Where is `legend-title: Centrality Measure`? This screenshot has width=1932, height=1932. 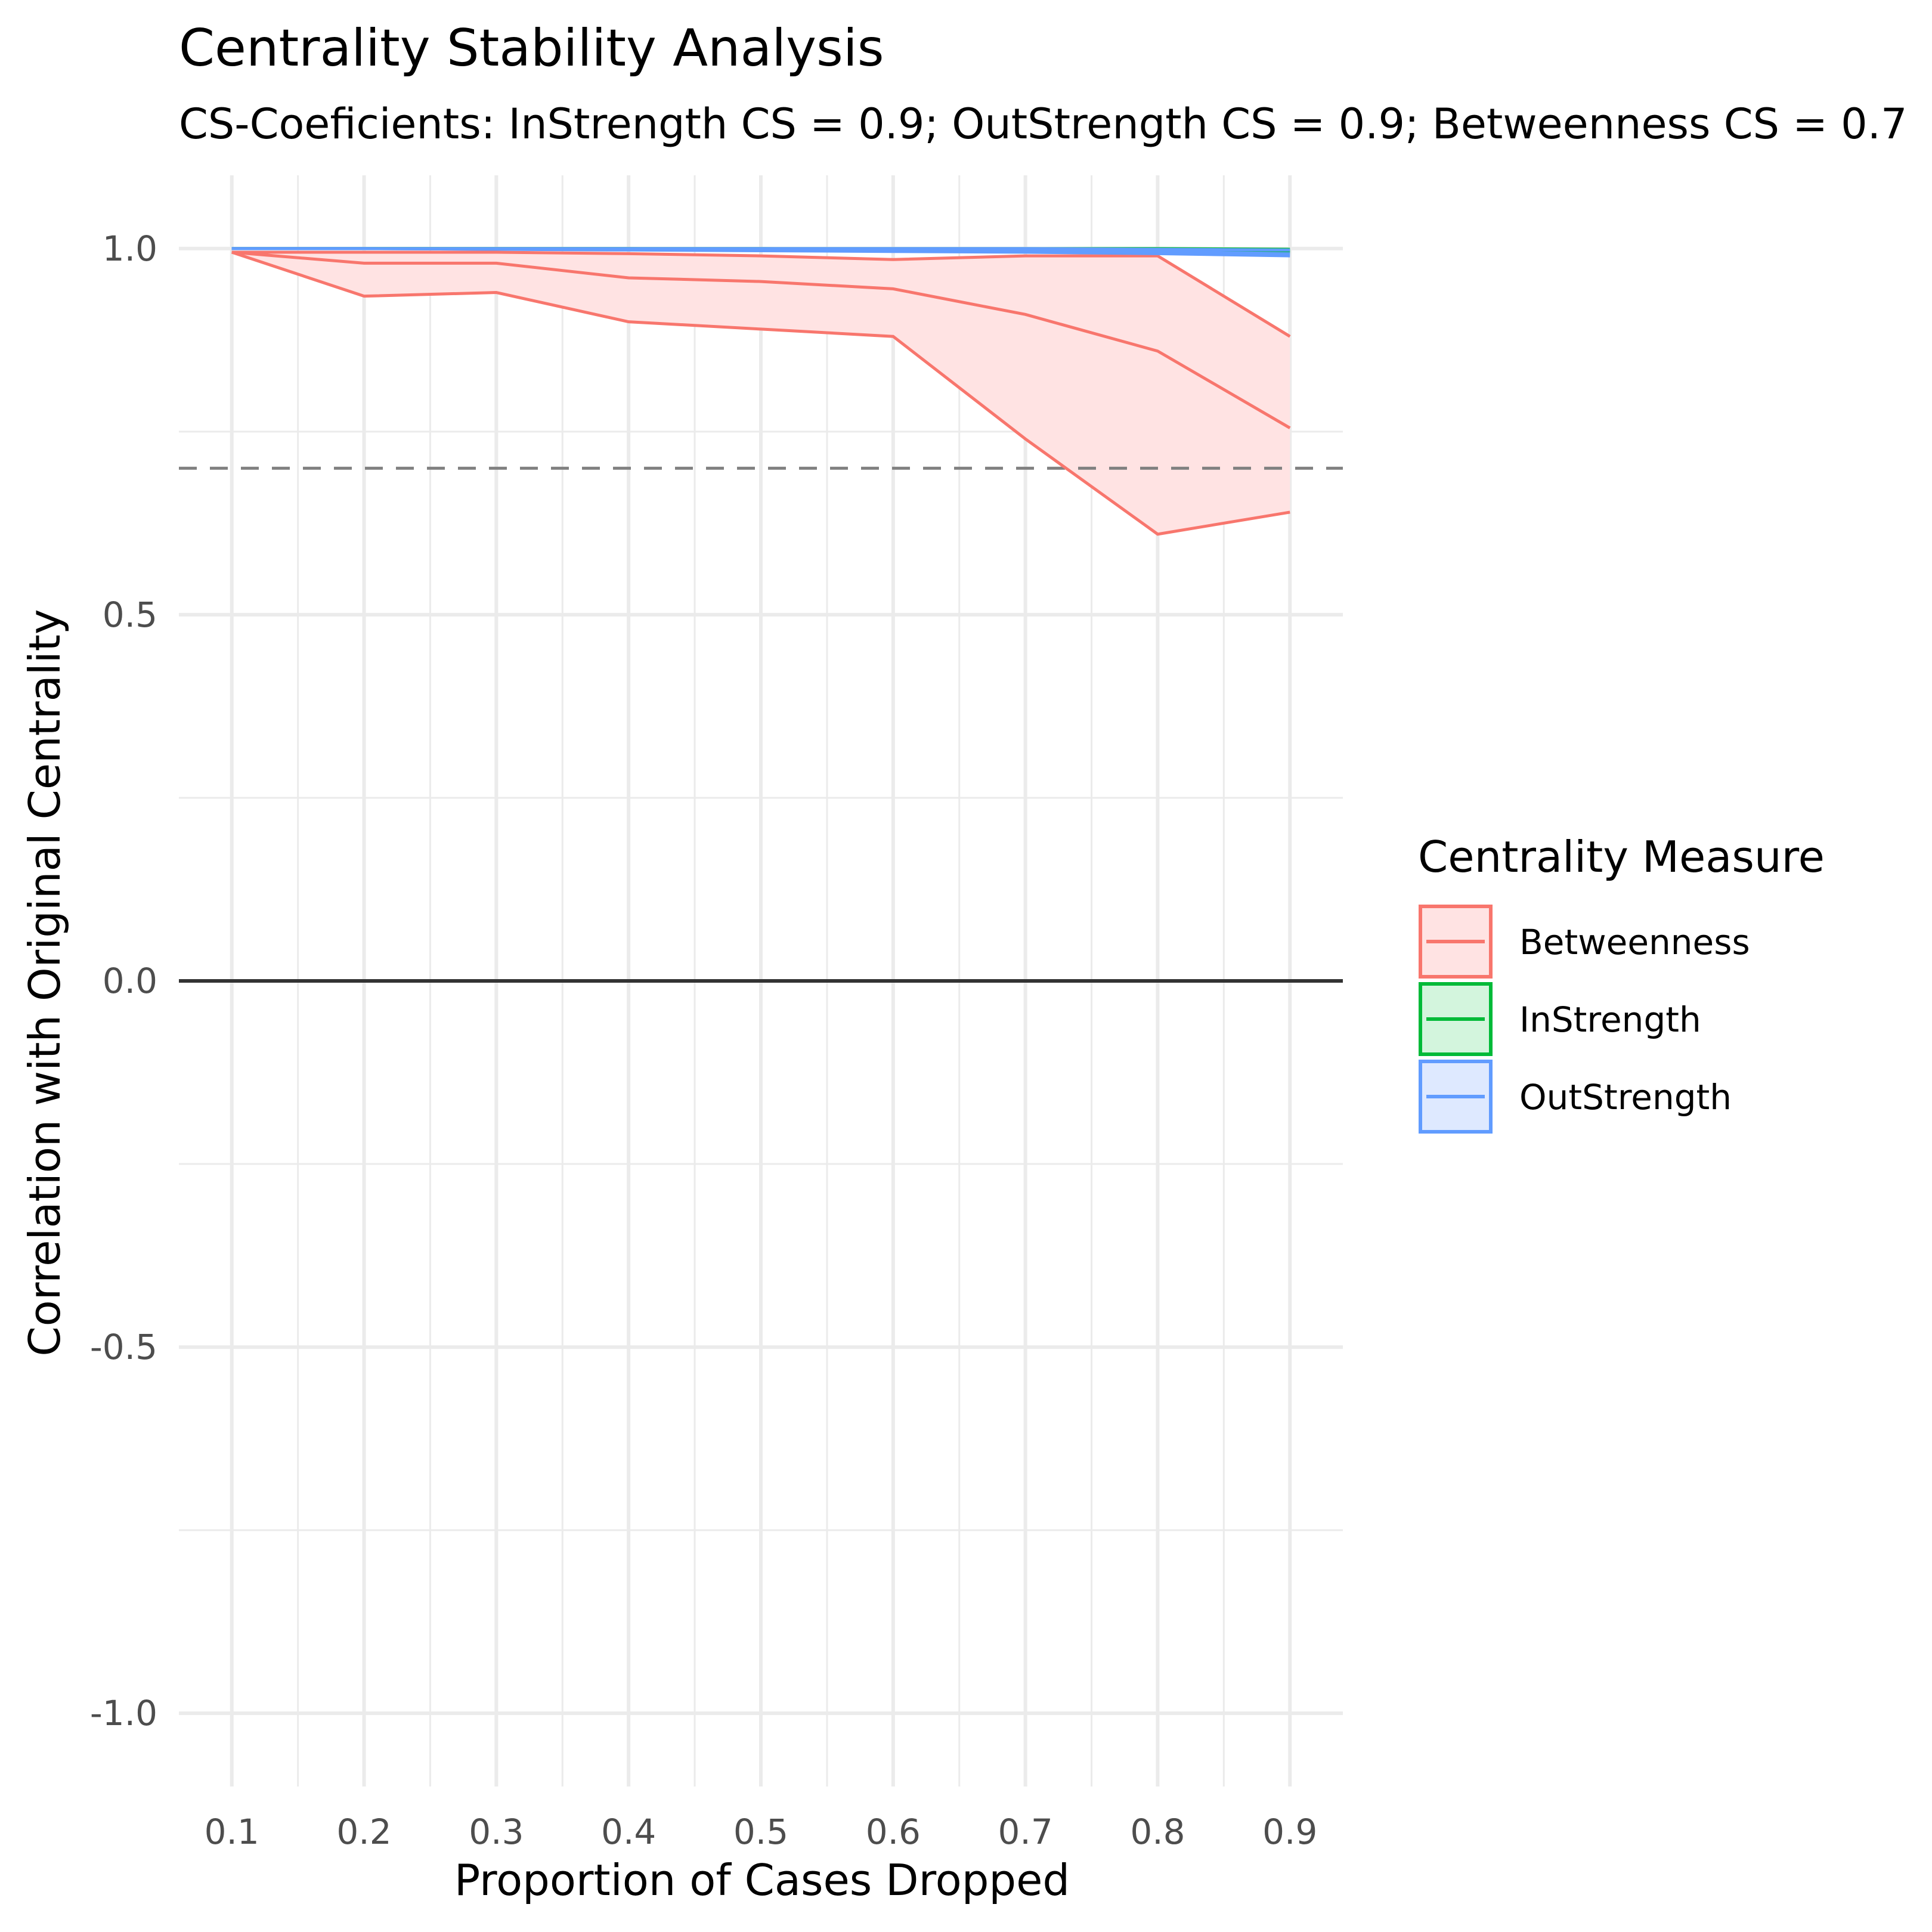 legend-title: Centrality Measure is located at coordinates (1621, 857).